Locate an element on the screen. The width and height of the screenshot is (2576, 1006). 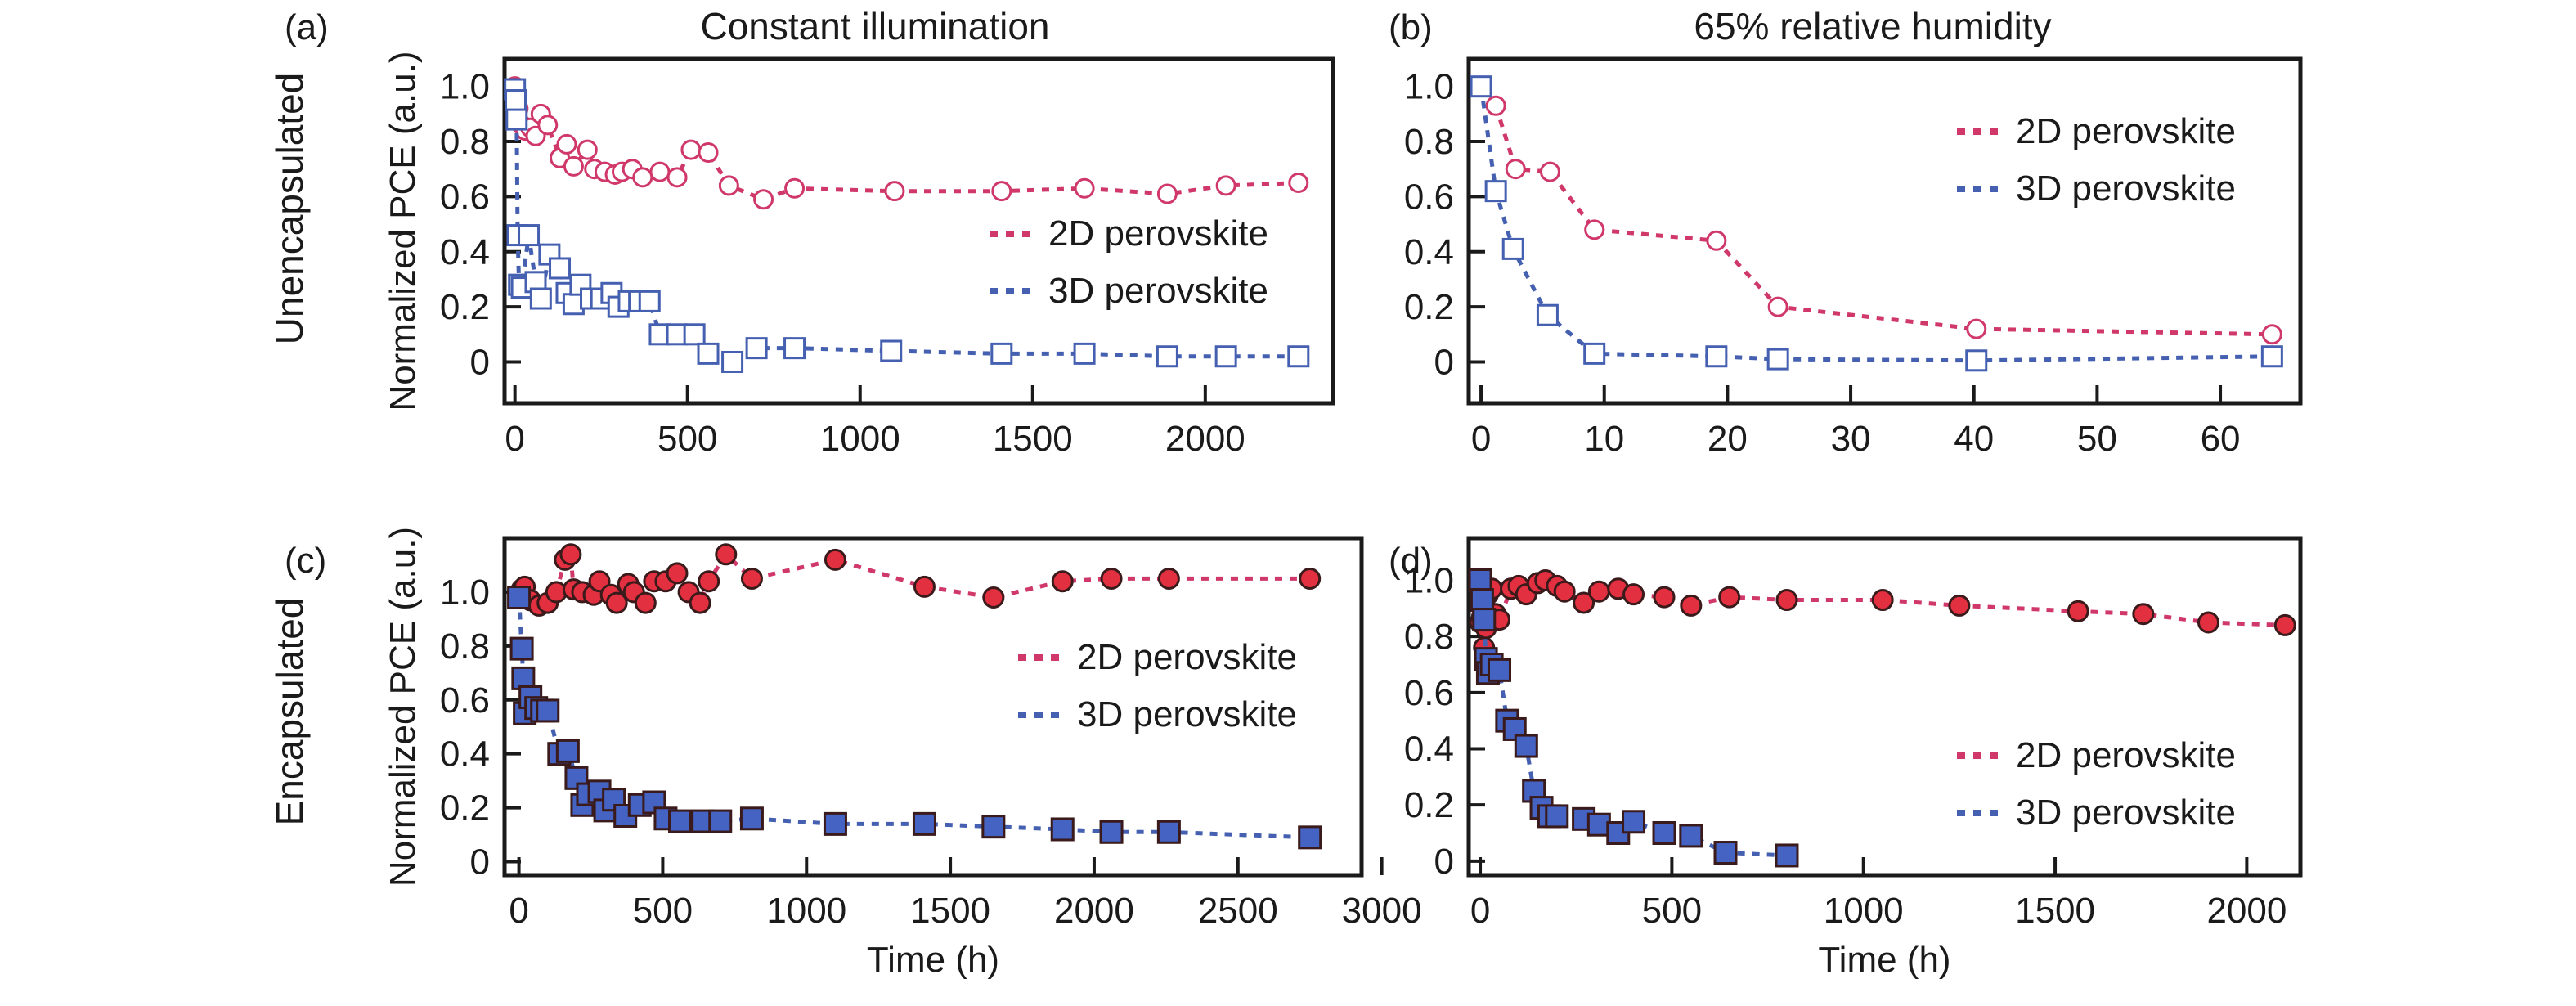
row-title-encapsulated: Encapsulated is located at coordinates (290, 712).